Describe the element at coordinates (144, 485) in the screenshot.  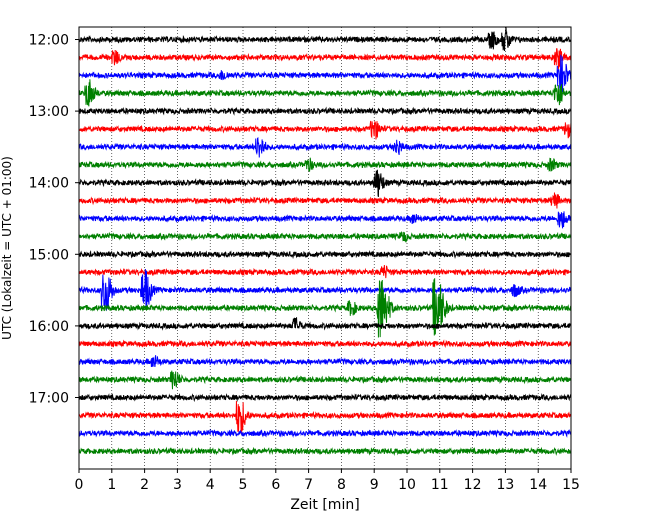
I see `x-tick-label: 2` at that location.